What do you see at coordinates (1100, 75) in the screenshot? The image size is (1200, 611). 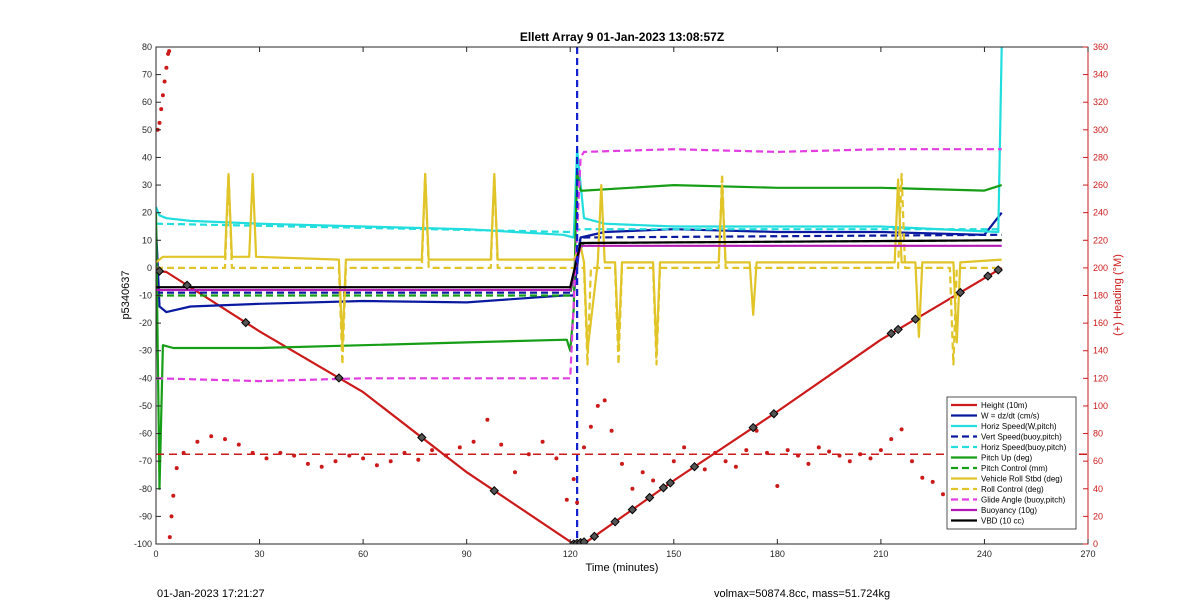 I see `y-right-tick-label: 340` at bounding box center [1100, 75].